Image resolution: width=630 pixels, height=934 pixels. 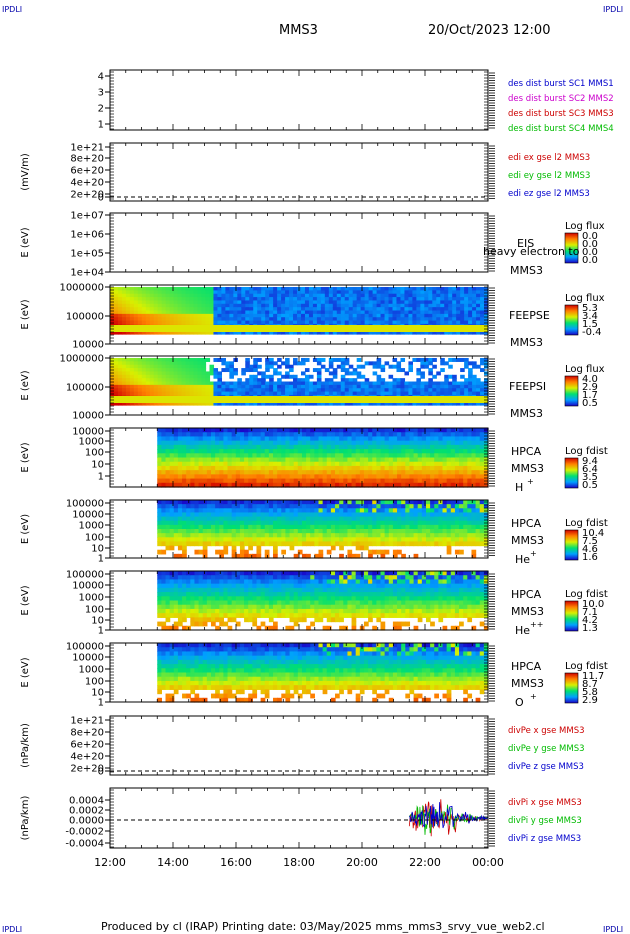 What do you see at coordinates (549, 194) in the screenshot?
I see `legend-entry: edi ez gse l2 MMS3` at bounding box center [549, 194].